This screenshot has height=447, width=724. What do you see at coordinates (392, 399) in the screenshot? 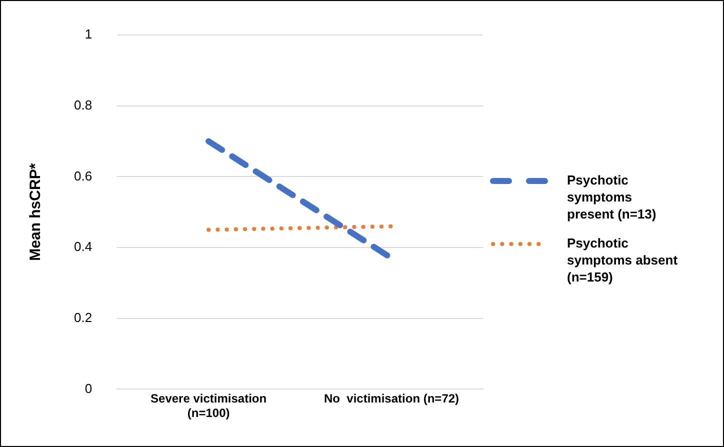
I see `x-tick-label: No victimisation (n=72)` at bounding box center [392, 399].